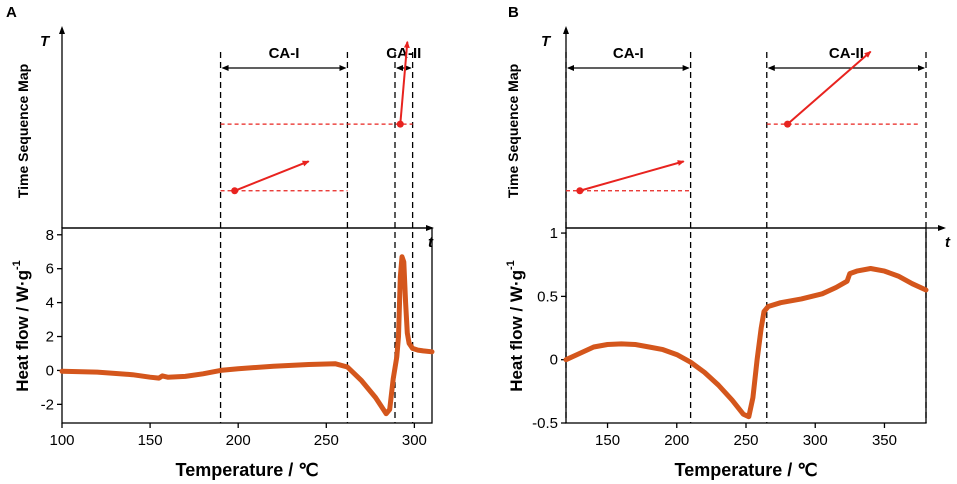  Describe the element at coordinates (545, 423) in the screenshot. I see `y-tick-label: -0.5` at that location.